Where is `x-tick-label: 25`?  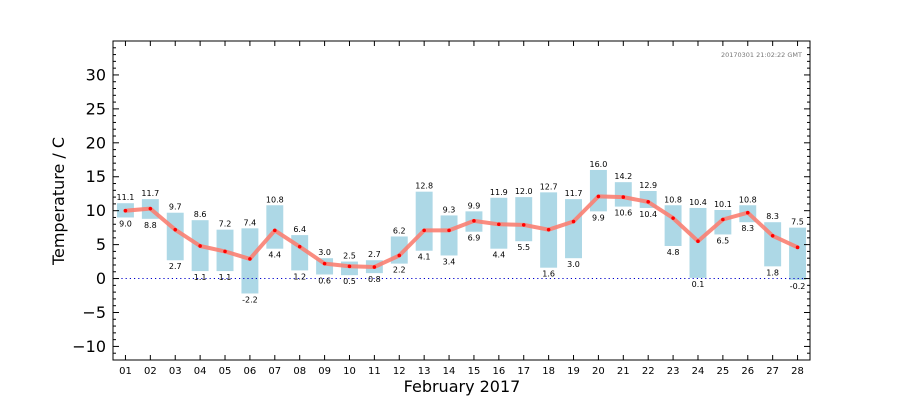 x-tick-label: 25 is located at coordinates (723, 371).